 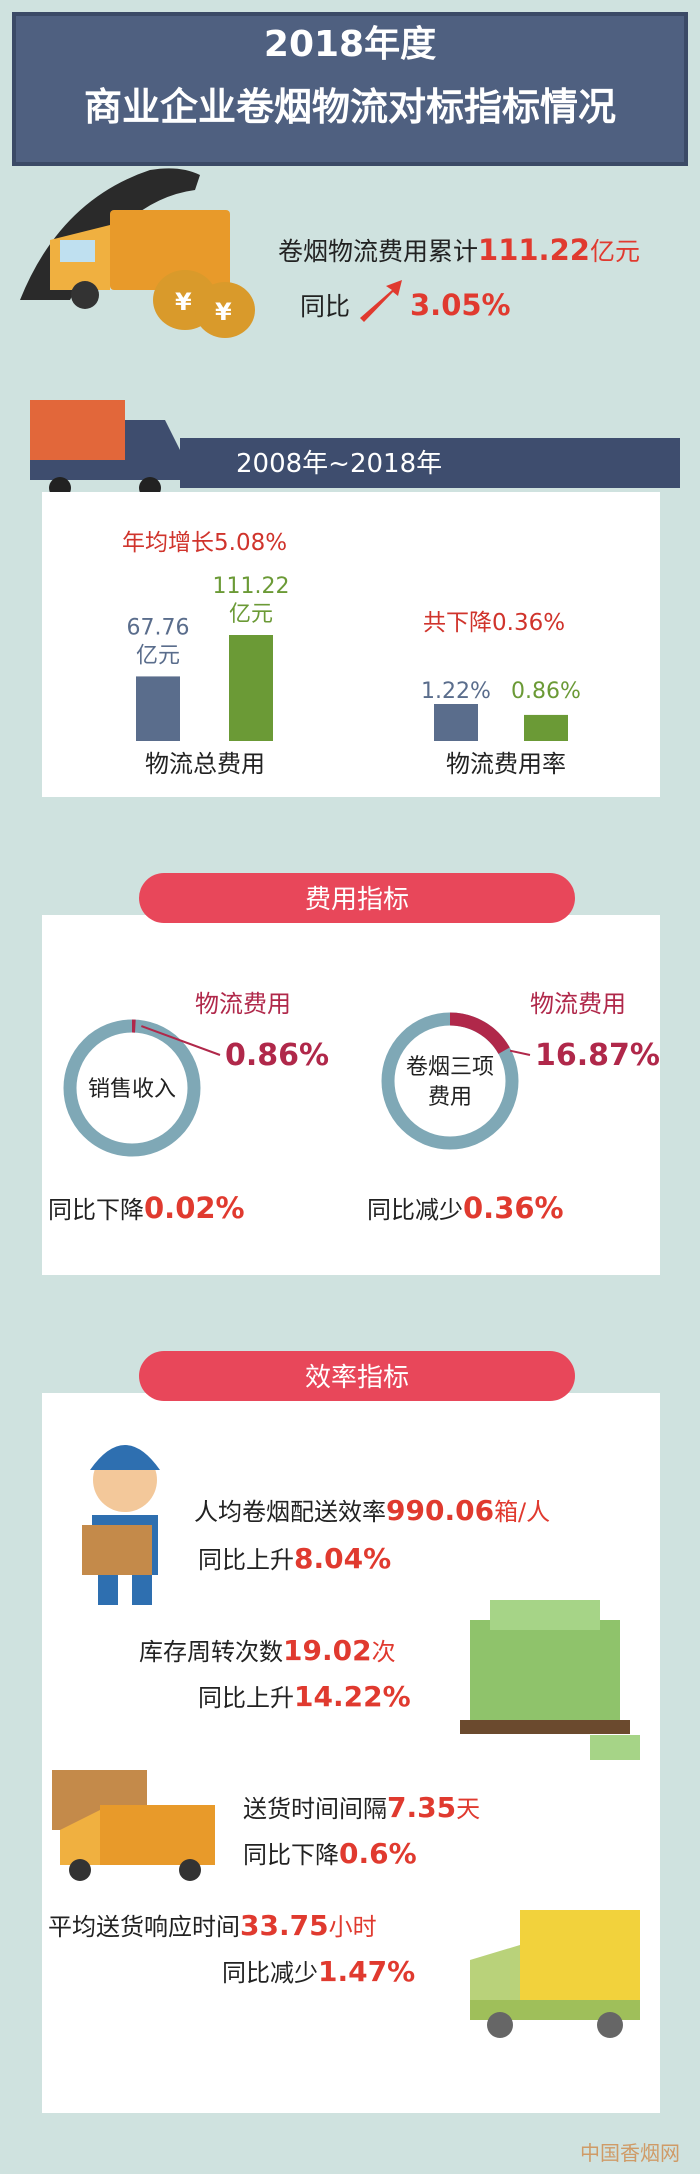 I want to click on efficiency-pill, so click(x=357, y=1376).